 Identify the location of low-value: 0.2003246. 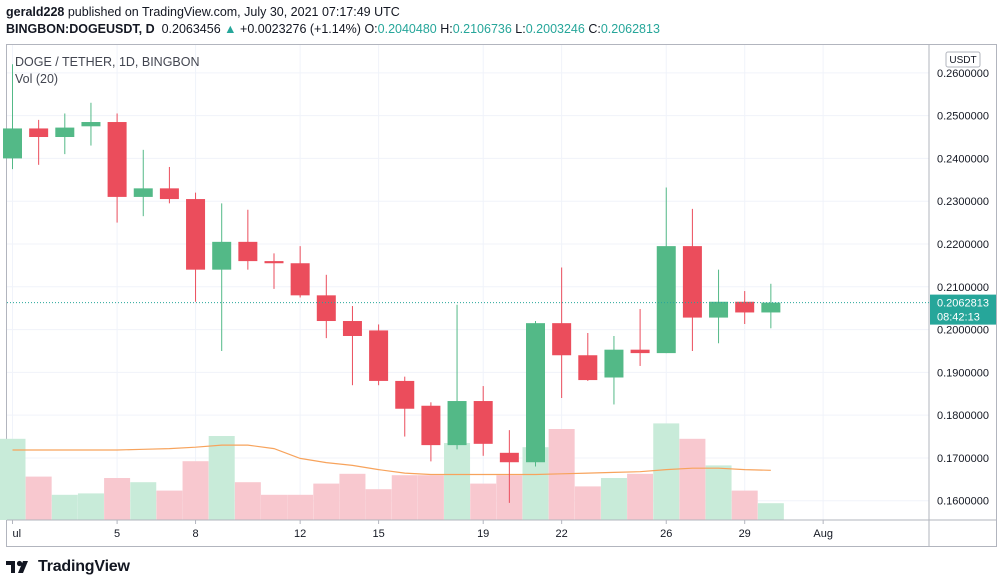
(555, 29).